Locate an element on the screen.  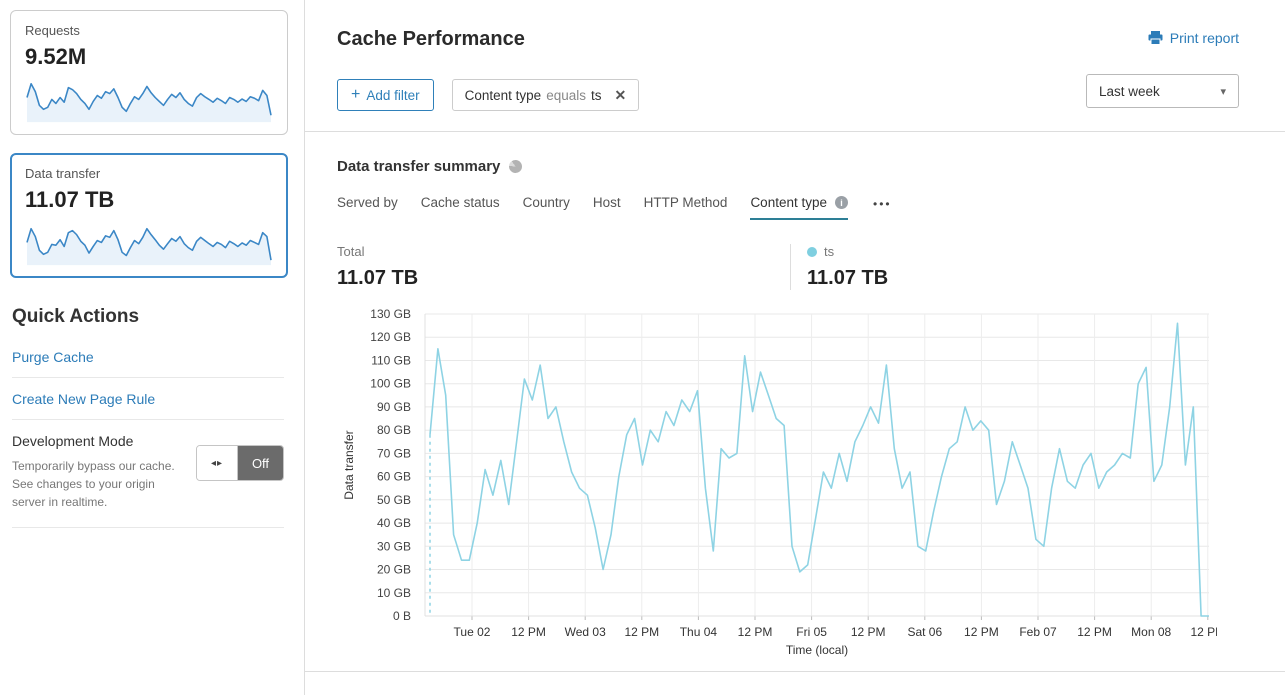
chevron-down-icon: ▾ is located at coordinates (1223, 91).